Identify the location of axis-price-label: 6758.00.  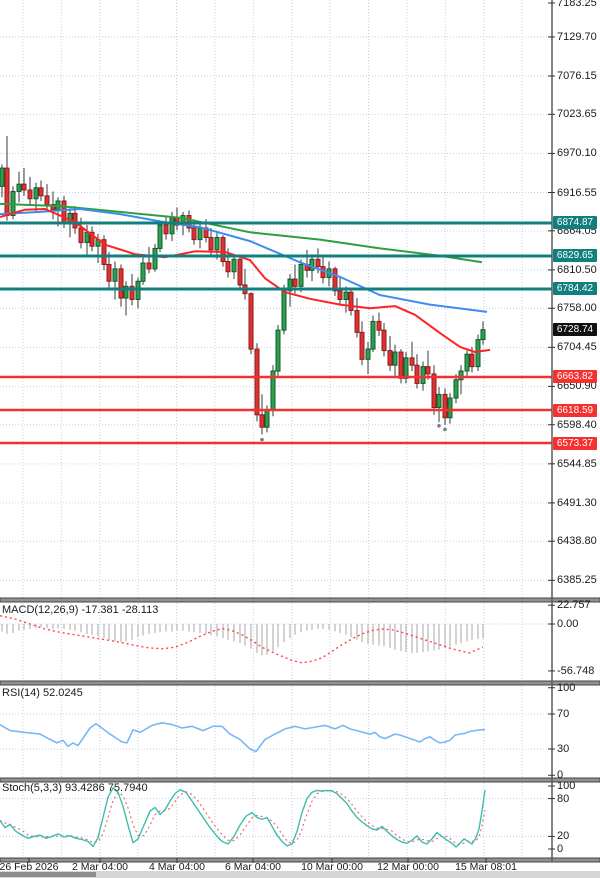
(577, 308).